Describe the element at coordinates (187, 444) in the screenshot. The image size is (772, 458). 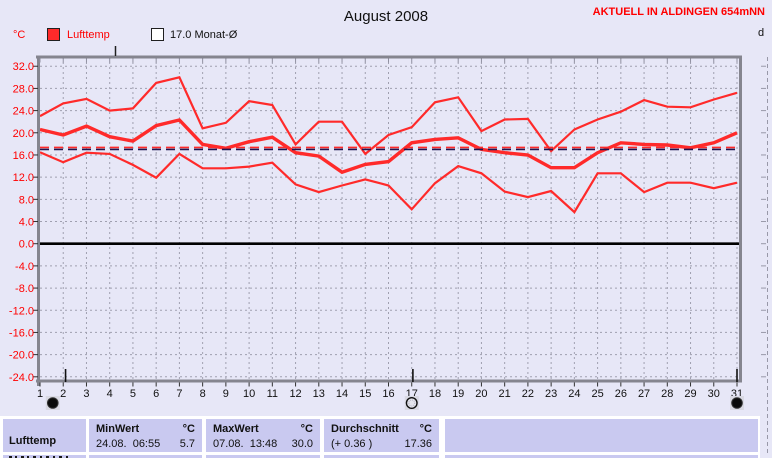
I see `minwert-value: 5.7` at that location.